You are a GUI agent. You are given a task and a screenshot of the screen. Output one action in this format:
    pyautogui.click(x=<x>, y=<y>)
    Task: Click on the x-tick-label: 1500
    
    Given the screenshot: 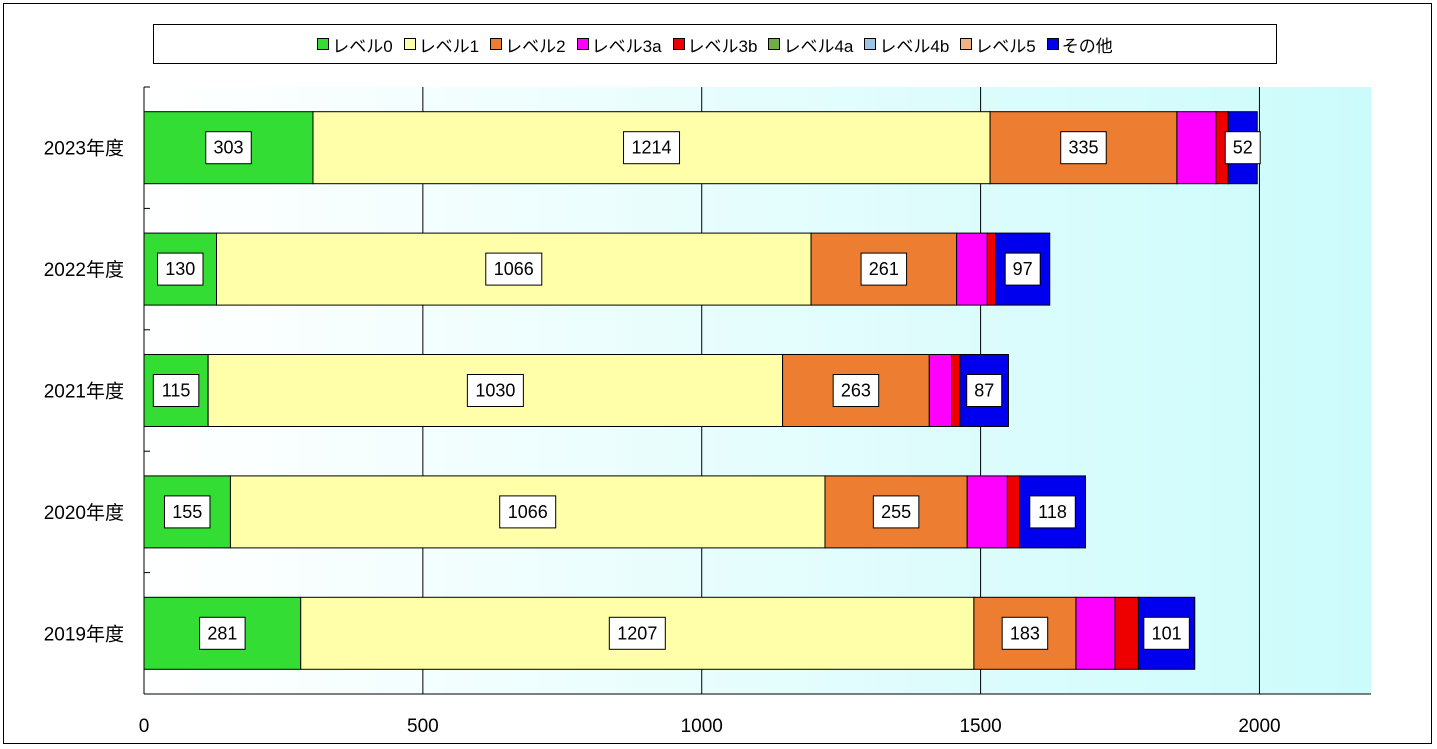 What is the action you would take?
    pyautogui.click(x=980, y=726)
    